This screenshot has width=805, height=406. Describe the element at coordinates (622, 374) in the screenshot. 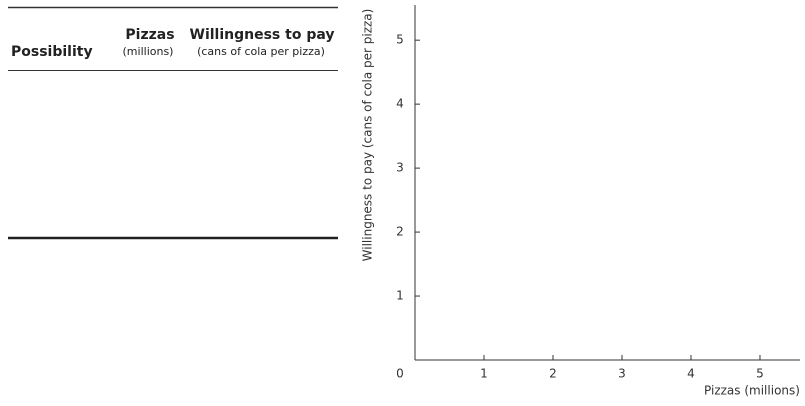

I see `x-tick-label: 3` at that location.